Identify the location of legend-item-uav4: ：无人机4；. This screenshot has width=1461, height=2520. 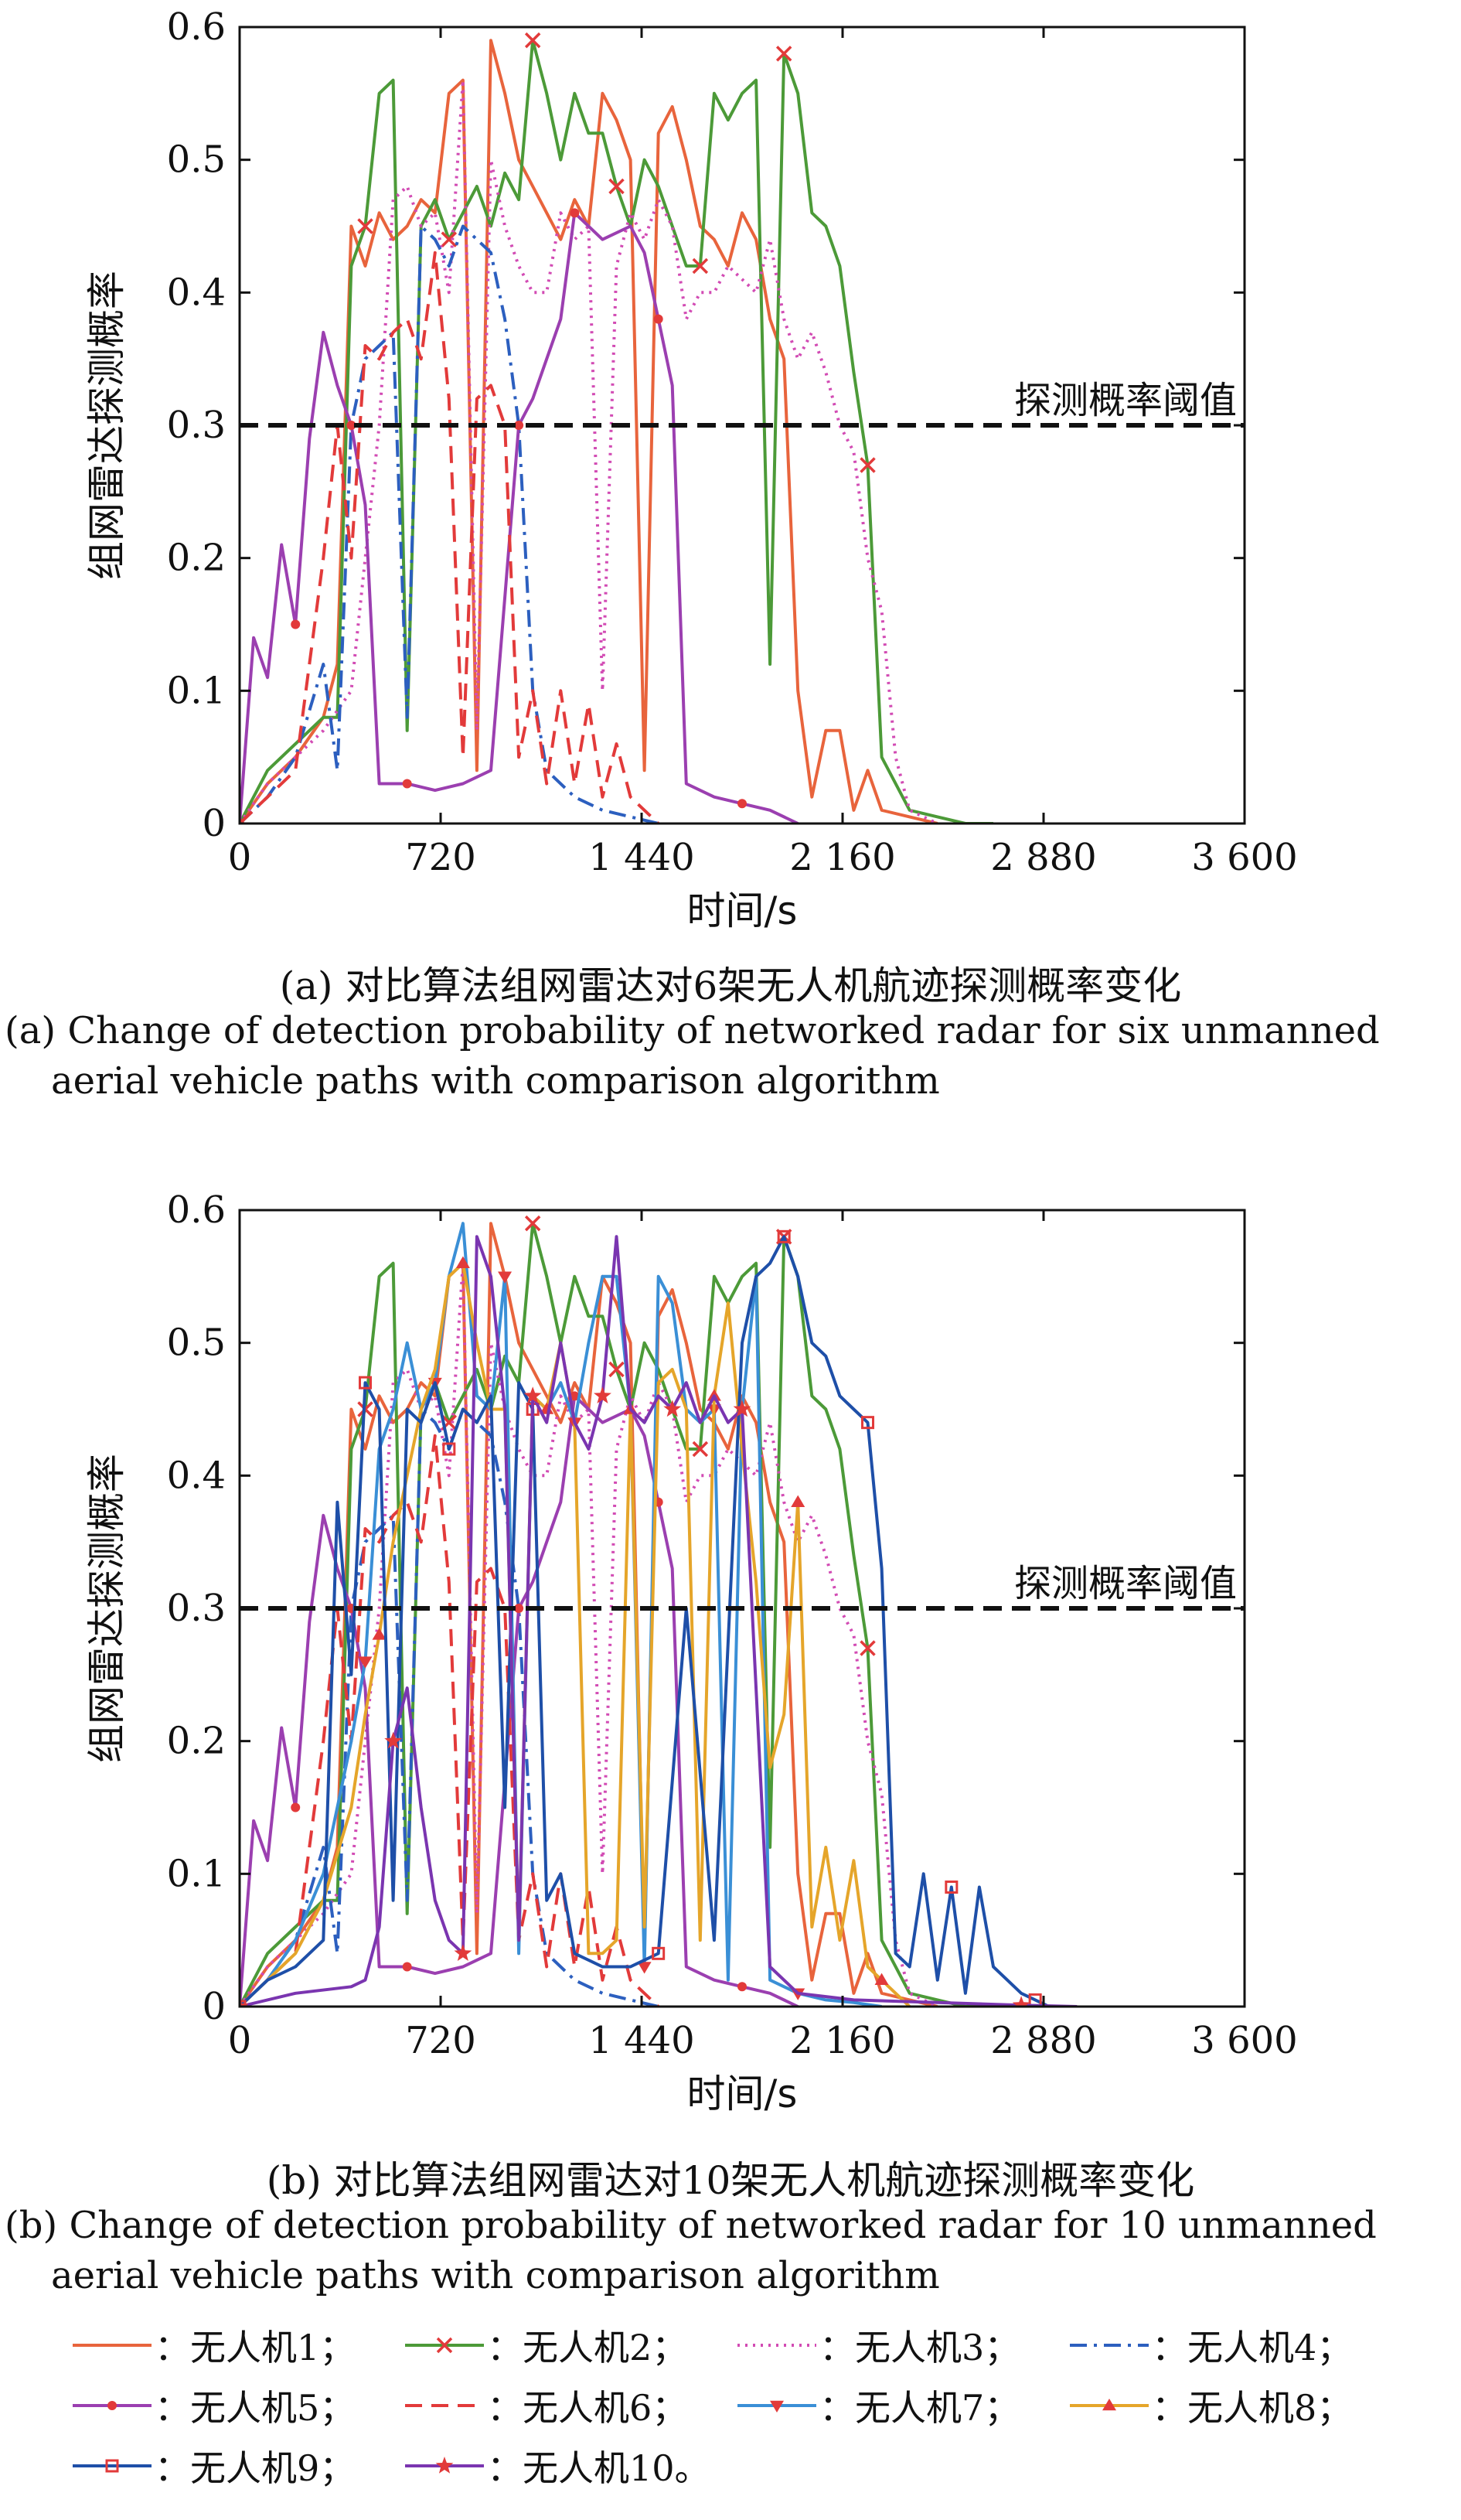
(1209, 2345).